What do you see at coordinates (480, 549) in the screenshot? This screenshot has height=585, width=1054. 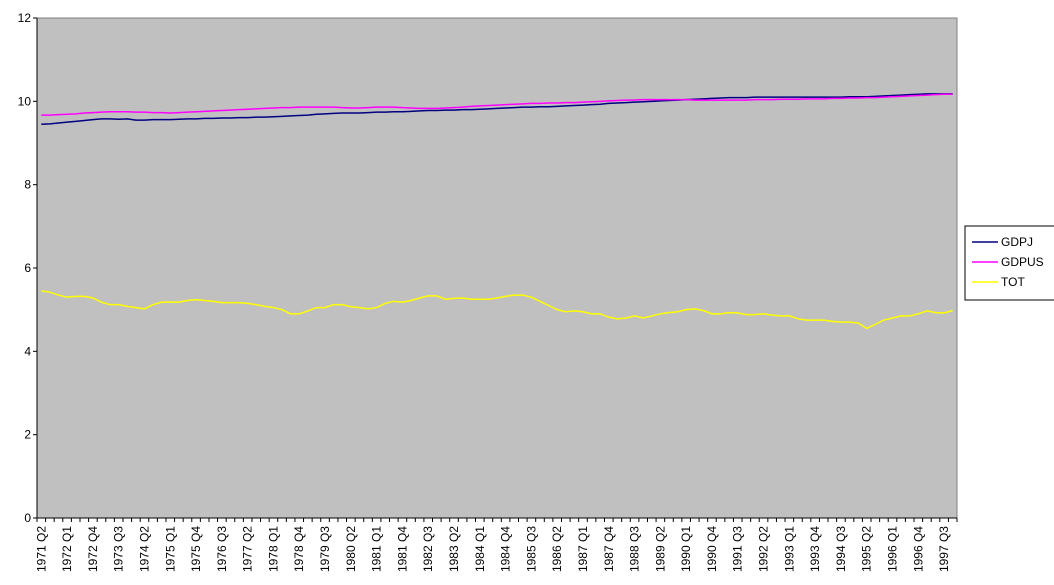 I see `x-tick-label: 1984 Q1` at bounding box center [480, 549].